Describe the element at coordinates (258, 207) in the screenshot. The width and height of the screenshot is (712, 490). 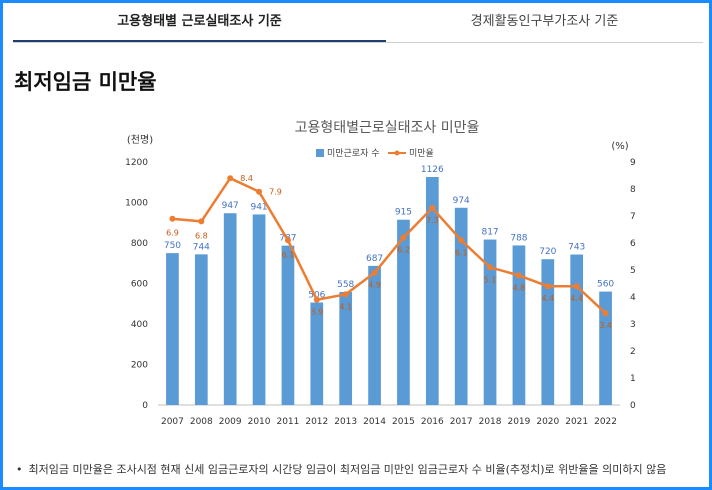
I see `bar-data-label: 941` at that location.